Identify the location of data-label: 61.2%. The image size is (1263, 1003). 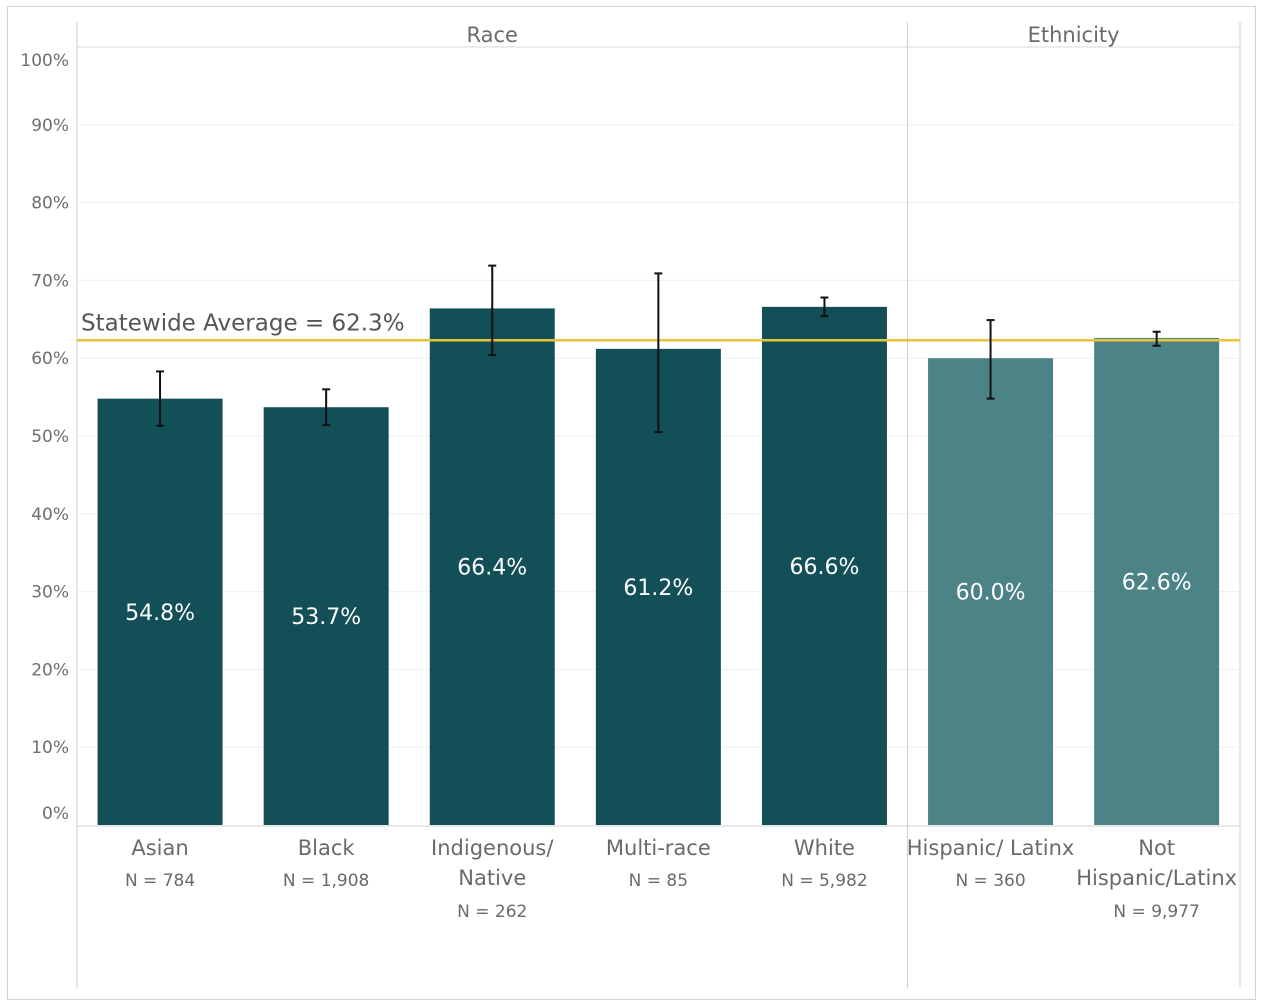
(658, 588).